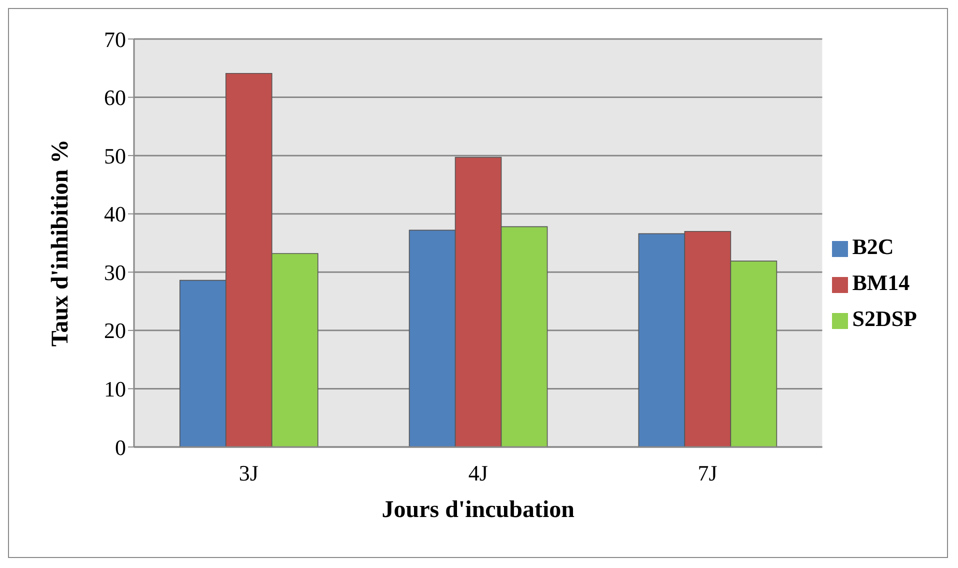  What do you see at coordinates (478, 473) in the screenshot?
I see `x-tick-label: 4J` at bounding box center [478, 473].